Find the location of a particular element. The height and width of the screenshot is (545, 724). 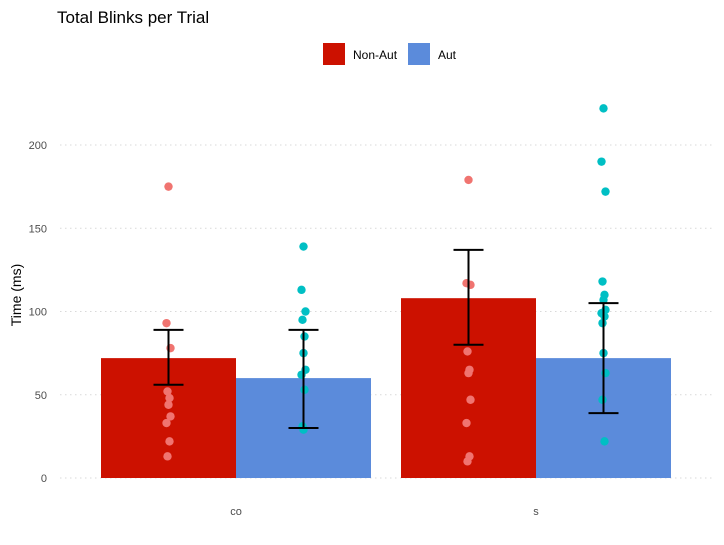

y-axis-ticks: 0 50 100 150 200 is located at coordinates (38, 312).